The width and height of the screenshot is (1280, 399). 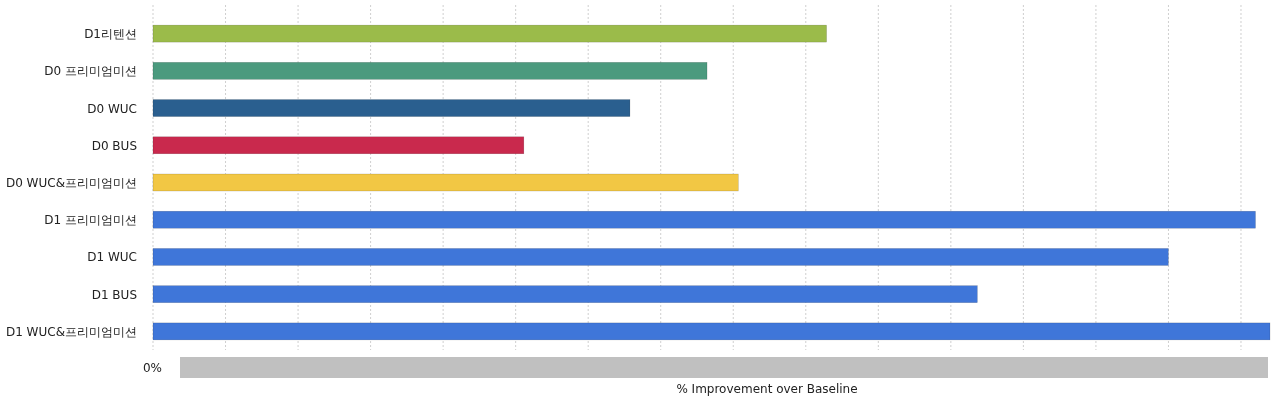 What do you see at coordinates (90, 220) in the screenshot?
I see `y-tick-label: D1 프리미엄미션` at bounding box center [90, 220].